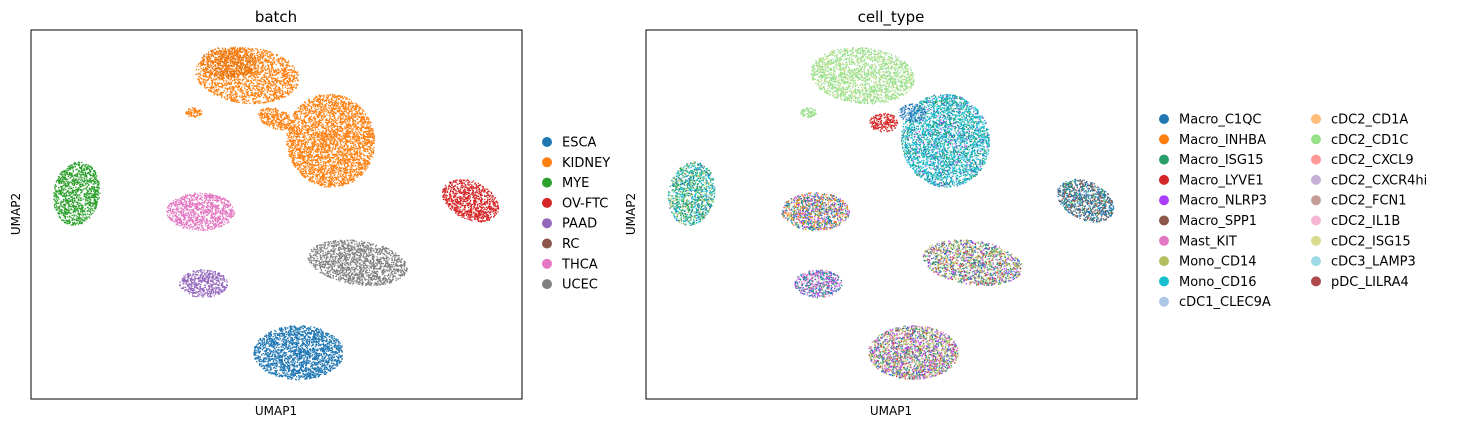  What do you see at coordinates (203, 283) in the screenshot?
I see `paad-cluster` at bounding box center [203, 283].